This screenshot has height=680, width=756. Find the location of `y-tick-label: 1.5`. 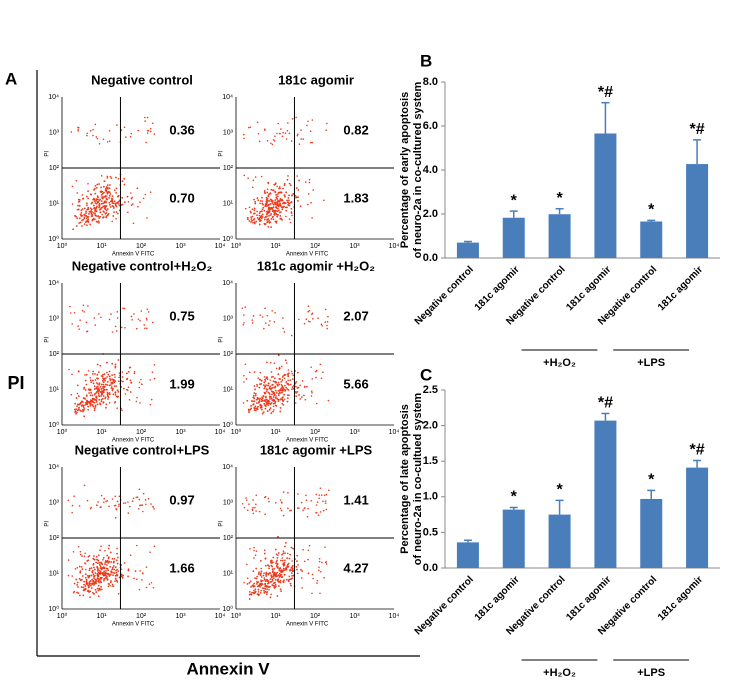

y-tick-label: 1.5 is located at coordinates (430, 461).